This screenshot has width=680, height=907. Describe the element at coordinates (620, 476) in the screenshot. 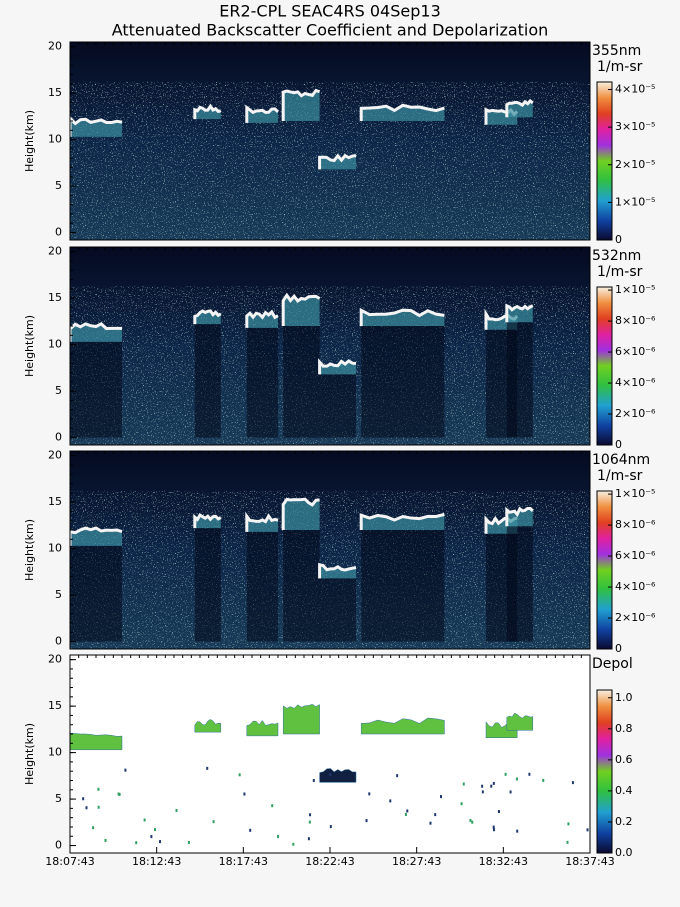

I see `colorbar-units: 1/m-sr` at that location.